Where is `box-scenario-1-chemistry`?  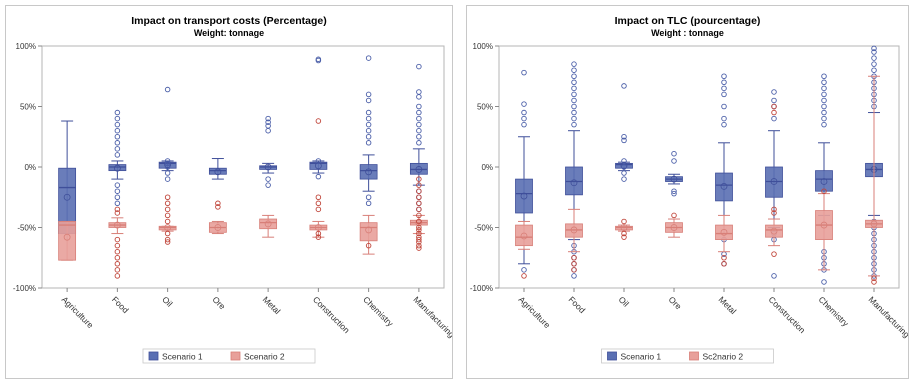 box-scenario-1-chemistry is located at coordinates (368, 131).